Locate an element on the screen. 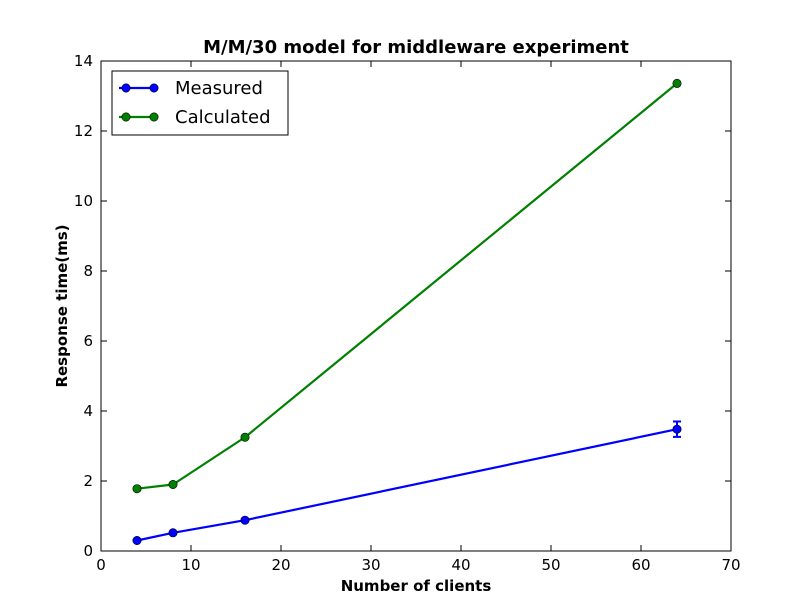 The width and height of the screenshot is (812, 612). y-tick-label: 0 is located at coordinates (88, 551).